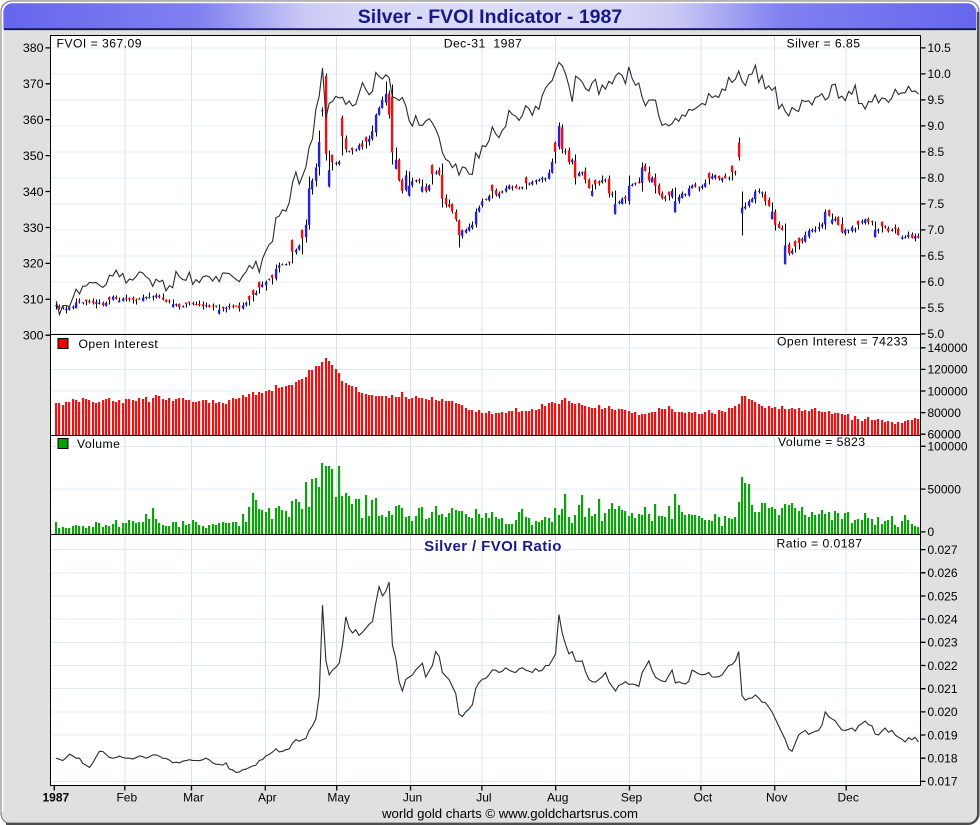 The image size is (980, 825). What do you see at coordinates (483, 798) in the screenshot?
I see `svg-text: Jul` at bounding box center [483, 798].